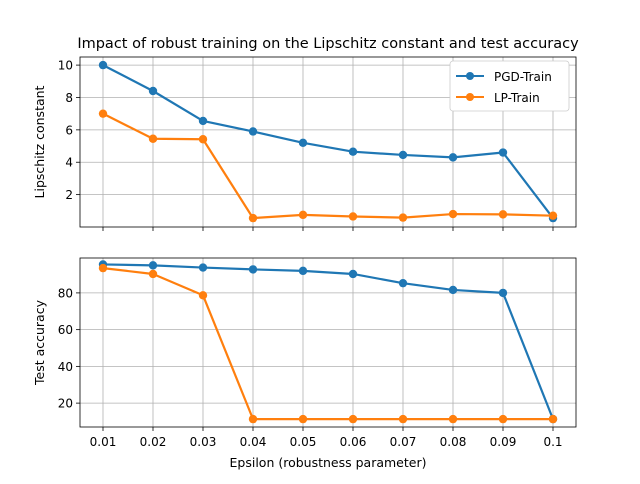  I want to click on legend-label-pgd: PGD-Train, so click(523, 77).